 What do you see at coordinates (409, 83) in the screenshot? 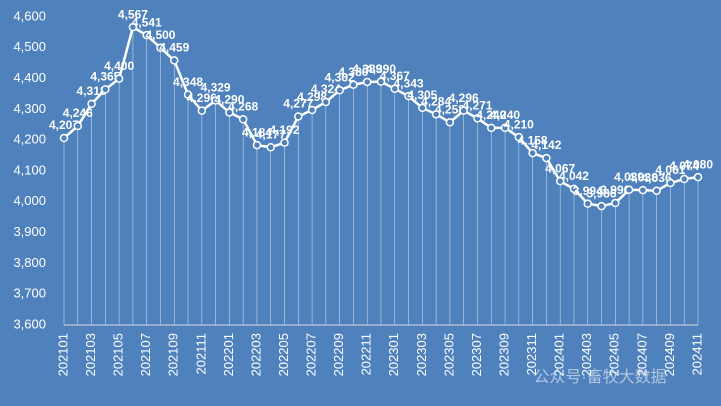
I see `value-label: 4,343` at bounding box center [409, 83].